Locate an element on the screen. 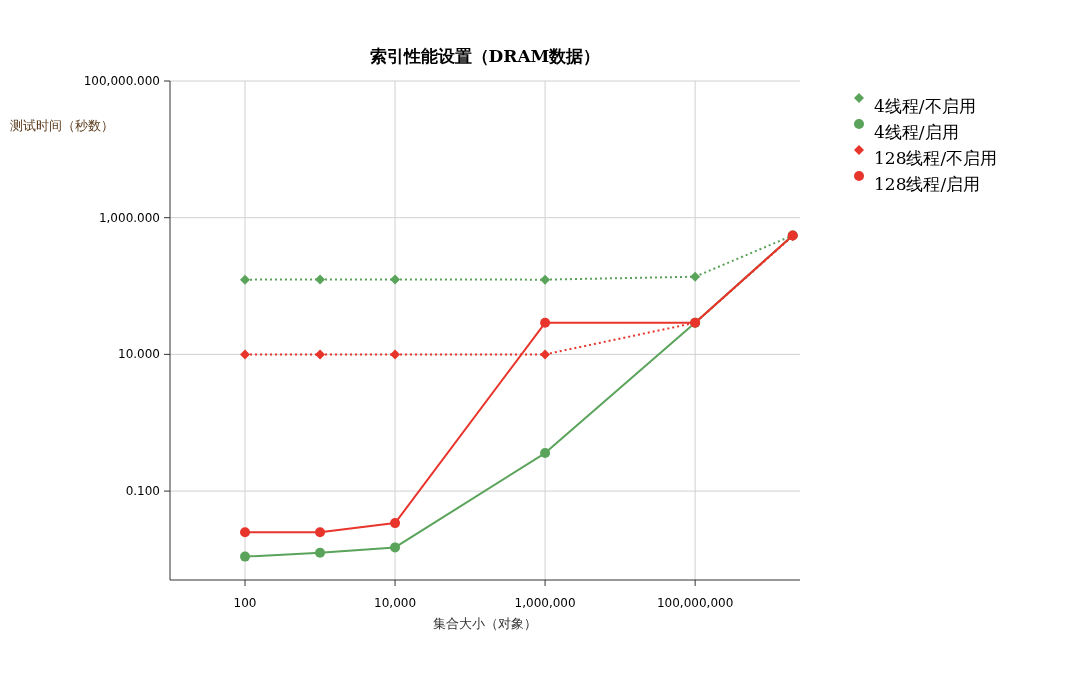  x-tick-label: 100,000,000 is located at coordinates (695, 603).